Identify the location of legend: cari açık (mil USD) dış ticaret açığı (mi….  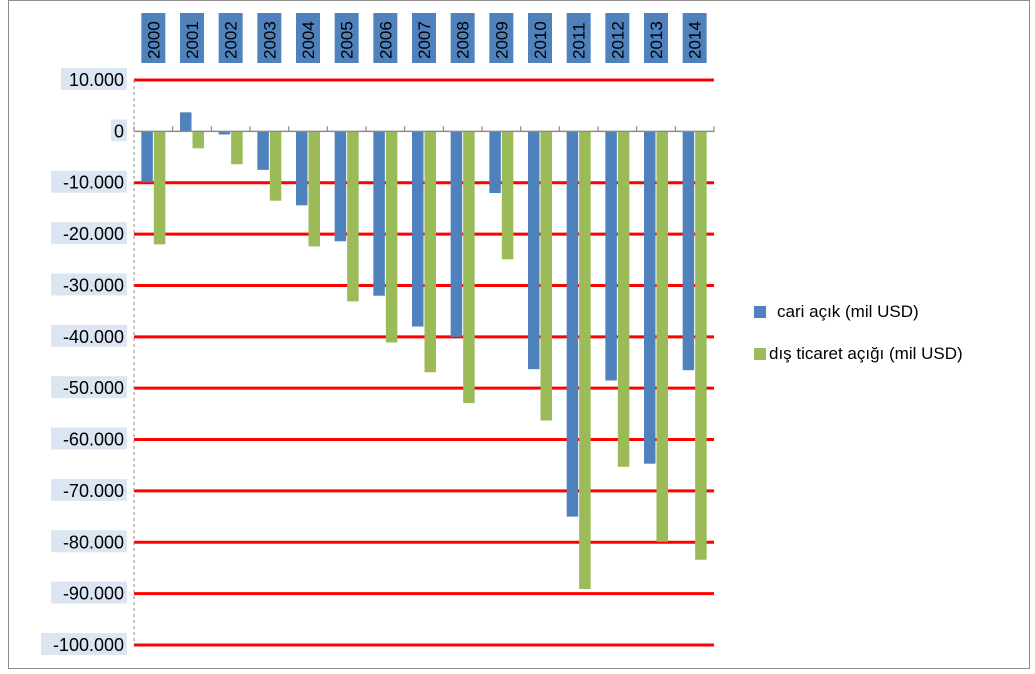
(858, 332).